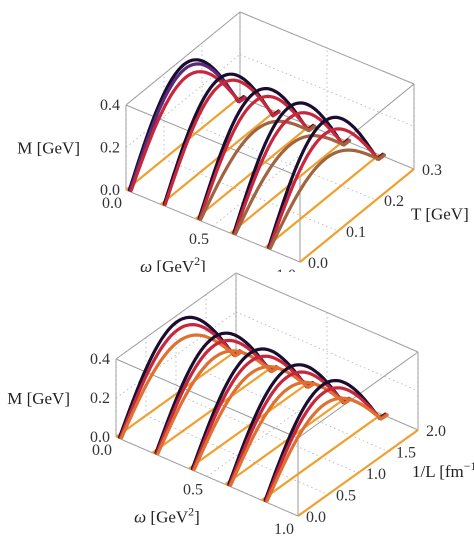 This screenshot has width=474, height=543. I want to click on y-tick-label: 0.1, so click(356, 232).